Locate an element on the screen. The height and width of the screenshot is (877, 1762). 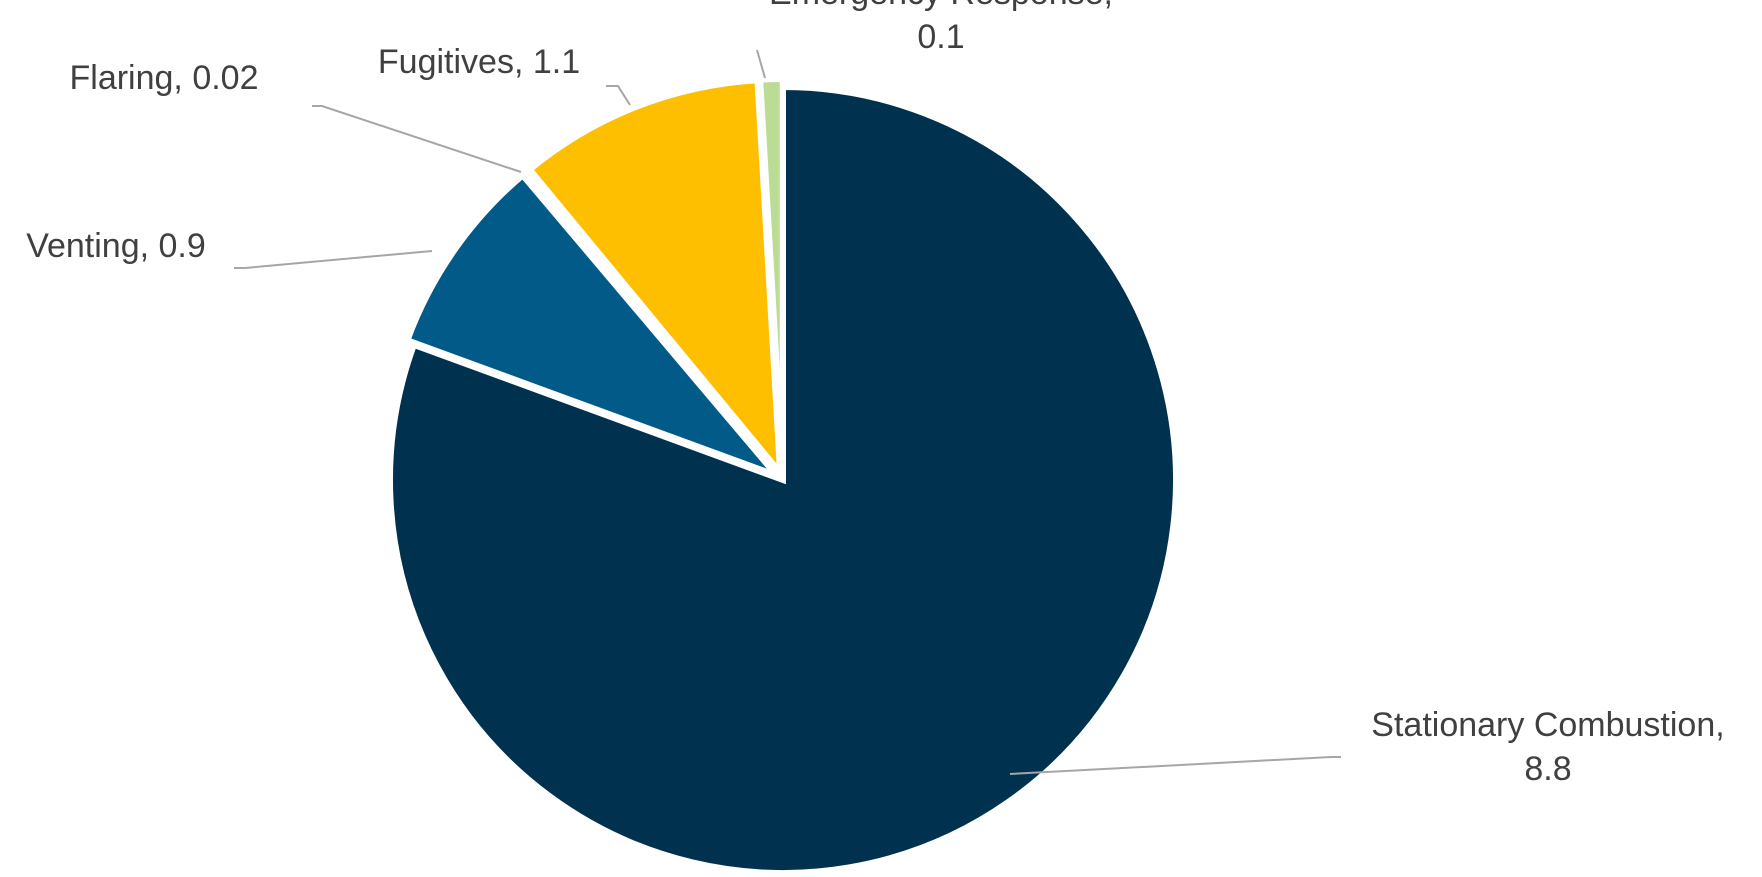
data-label-line: Flaring, 0.02 is located at coordinates (164, 78).